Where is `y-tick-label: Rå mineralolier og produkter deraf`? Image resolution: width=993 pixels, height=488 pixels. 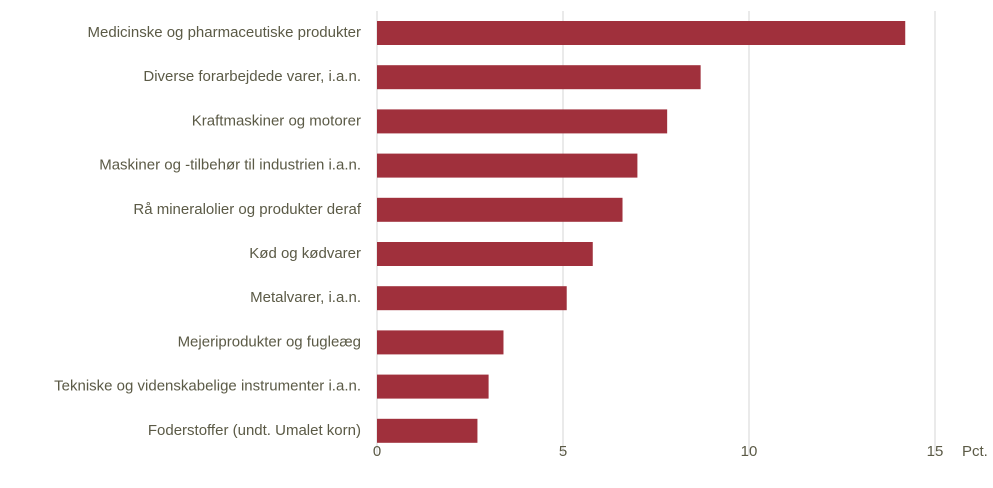 y-tick-label: Rå mineralolier og produkter deraf is located at coordinates (247, 209).